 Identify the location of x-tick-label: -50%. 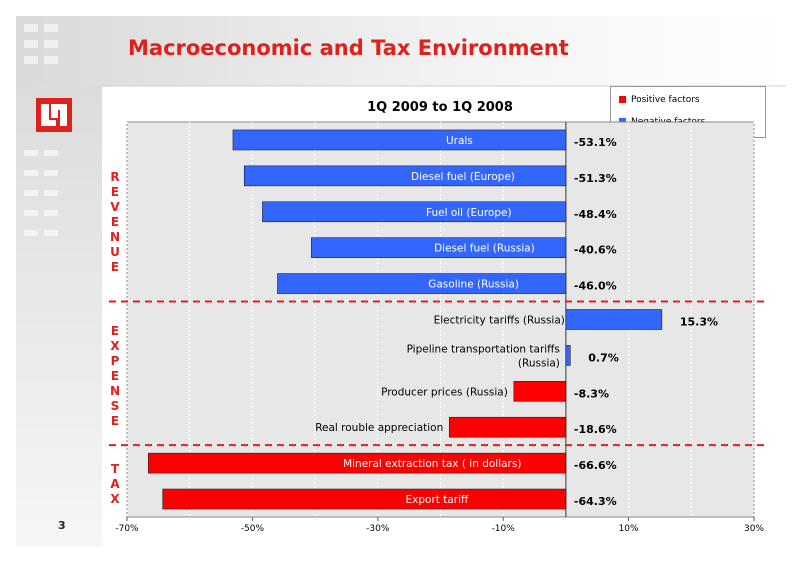
(253, 529).